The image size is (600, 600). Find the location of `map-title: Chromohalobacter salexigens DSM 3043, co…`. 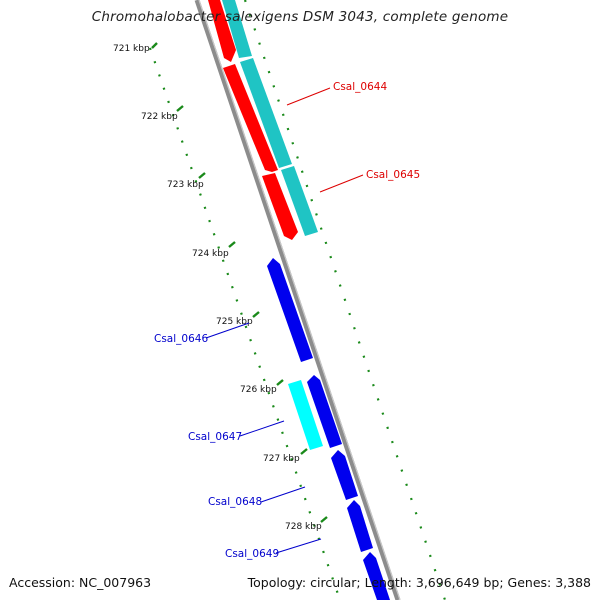

map-title: Chromohalobacter salexigens DSM 3043, co… is located at coordinates (300, 17).